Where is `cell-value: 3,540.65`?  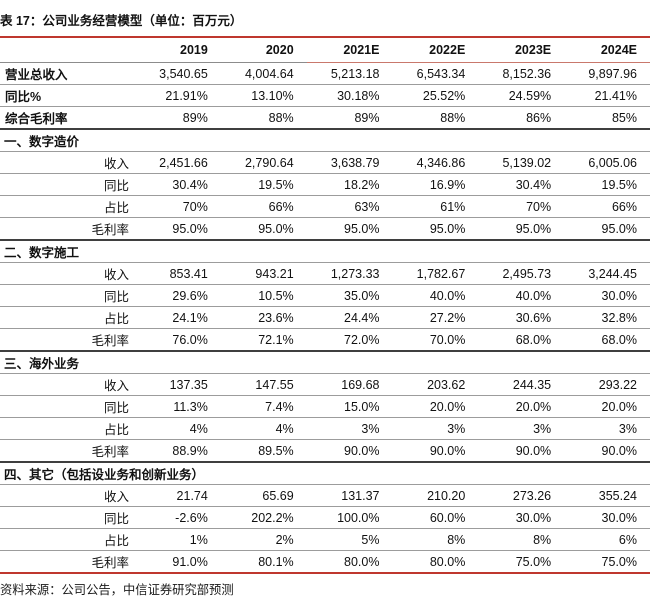 cell-value: 3,540.65 is located at coordinates (183, 73).